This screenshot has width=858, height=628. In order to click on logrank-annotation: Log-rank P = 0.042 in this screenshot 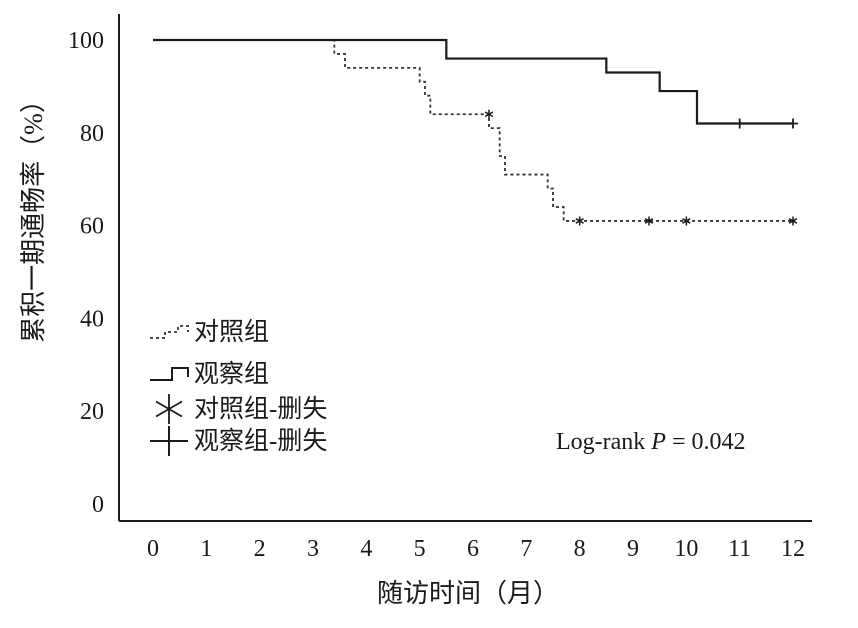, I will do `click(651, 442)`.